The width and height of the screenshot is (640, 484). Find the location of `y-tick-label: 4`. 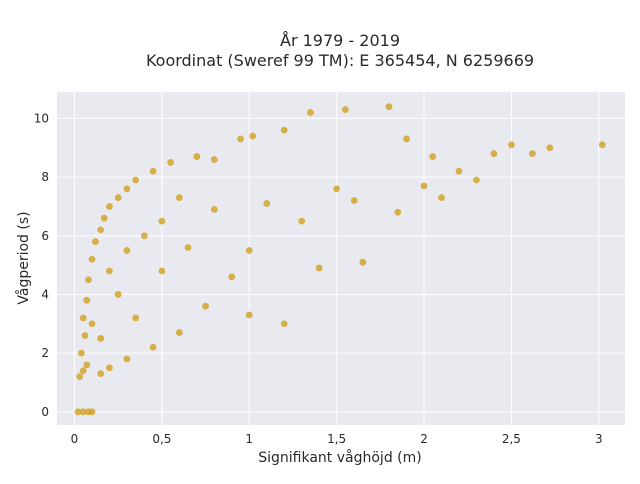

y-tick-label: 4 is located at coordinates (45, 294).